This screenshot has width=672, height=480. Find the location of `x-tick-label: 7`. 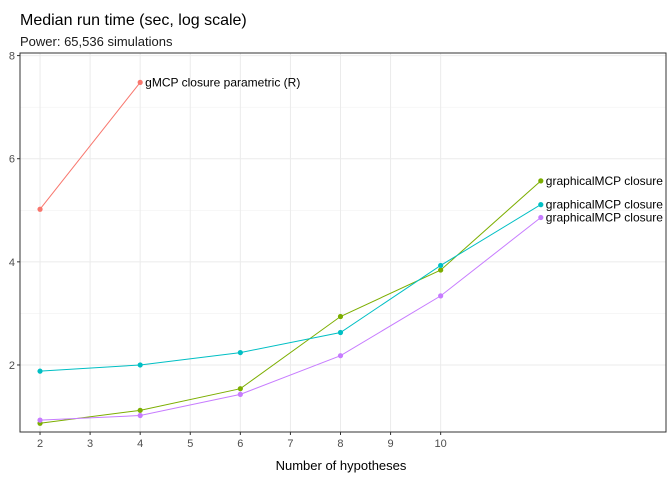

x-tick-label: 7 is located at coordinates (290, 444).